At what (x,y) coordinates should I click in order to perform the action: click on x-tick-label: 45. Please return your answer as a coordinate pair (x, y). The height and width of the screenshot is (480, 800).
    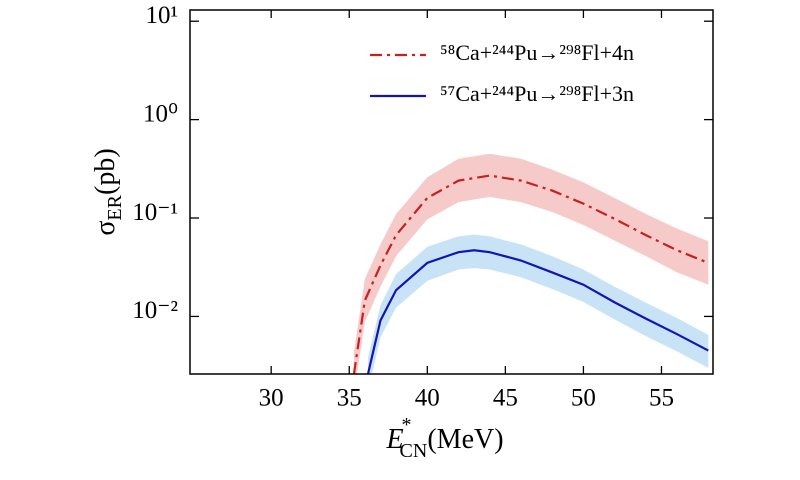
    Looking at the image, I should click on (505, 398).